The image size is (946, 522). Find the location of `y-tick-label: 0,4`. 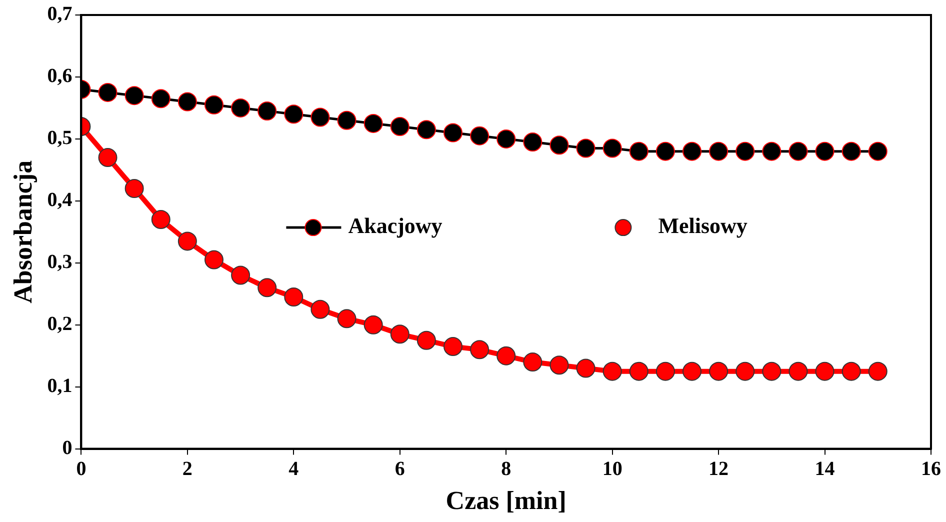

y-tick-label: 0,4 is located at coordinates (59, 200).